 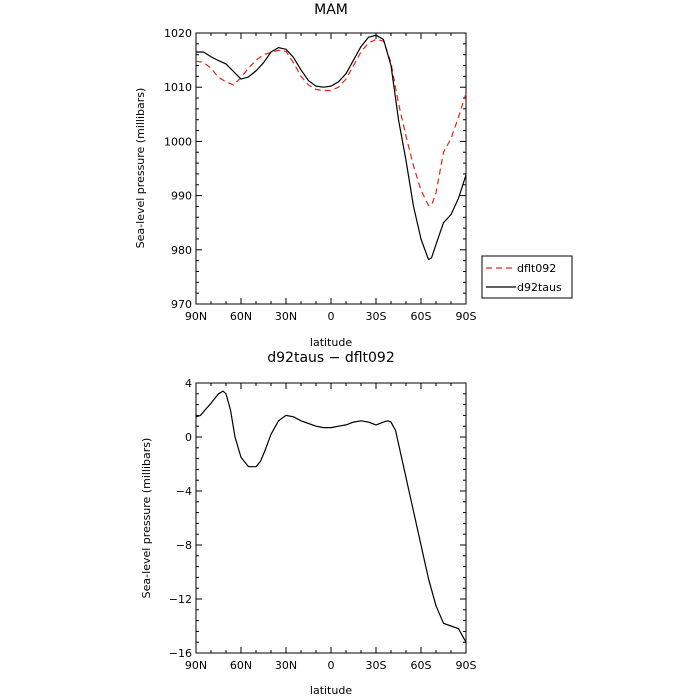 What do you see at coordinates (188, 383) in the screenshot?
I see `y-tick-label: 4` at bounding box center [188, 383].